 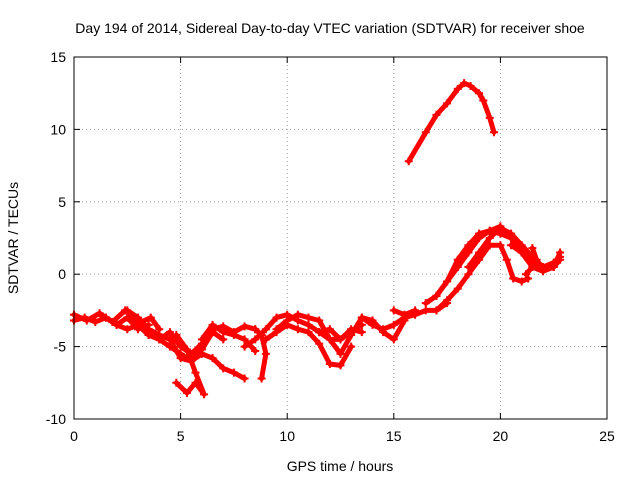 What do you see at coordinates (74, 436) in the screenshot?
I see `x-tick-label: 0` at bounding box center [74, 436].